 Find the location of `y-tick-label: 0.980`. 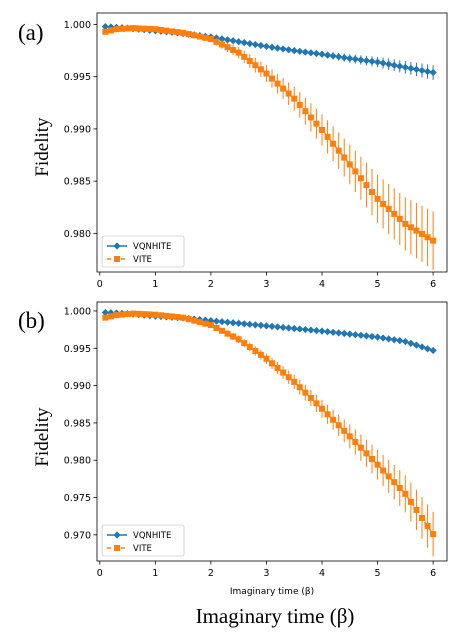

y-tick-label: 0.980 is located at coordinates (77, 234).